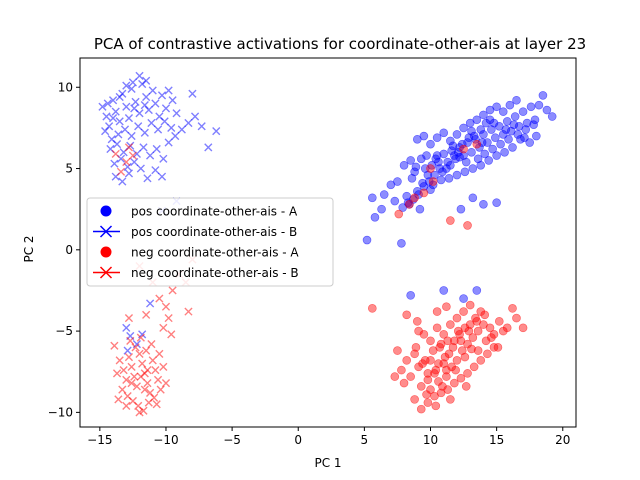  I want to click on y-axis: −10 −5 0 5 10, so click(64, 249).